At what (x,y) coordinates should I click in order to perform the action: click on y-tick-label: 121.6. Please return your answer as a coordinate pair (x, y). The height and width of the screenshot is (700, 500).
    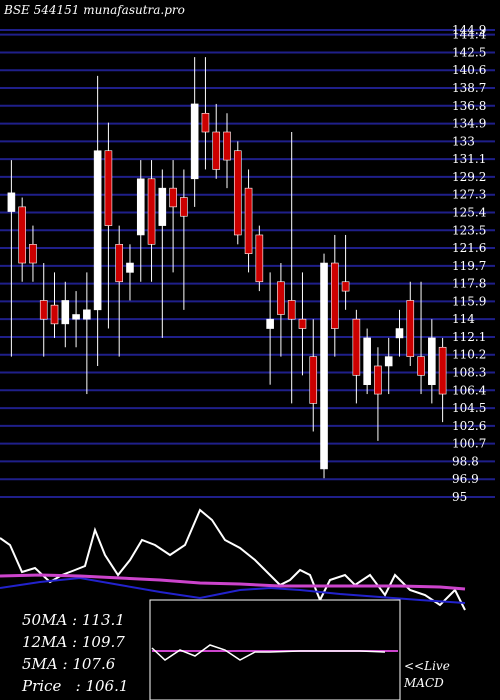
    Looking at the image, I should click on (469, 248).